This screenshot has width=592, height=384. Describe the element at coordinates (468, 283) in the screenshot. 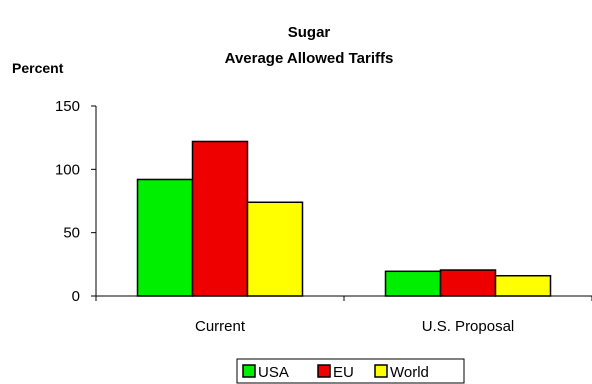

I see `bar-eu-u-s-proposal` at that location.